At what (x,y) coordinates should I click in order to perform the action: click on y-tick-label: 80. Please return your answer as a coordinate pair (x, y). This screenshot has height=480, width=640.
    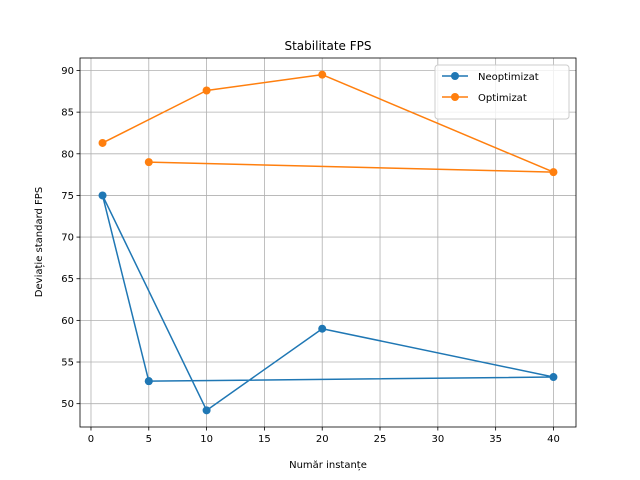
    Looking at the image, I should click on (67, 154).